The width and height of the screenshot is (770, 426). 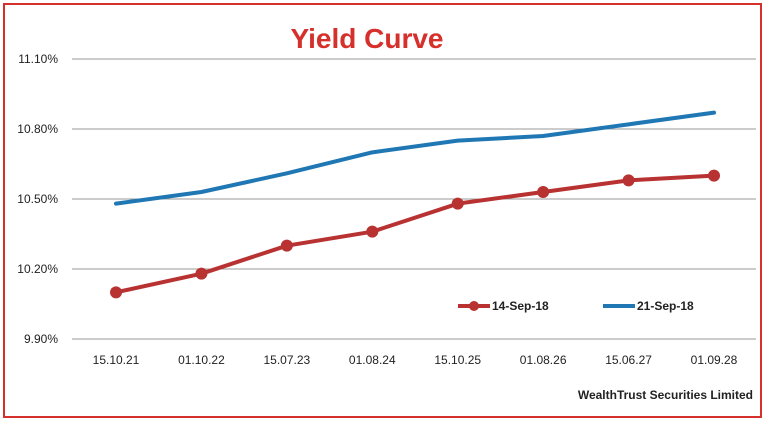 What do you see at coordinates (474, 306) in the screenshot?
I see `legend-marker` at bounding box center [474, 306].